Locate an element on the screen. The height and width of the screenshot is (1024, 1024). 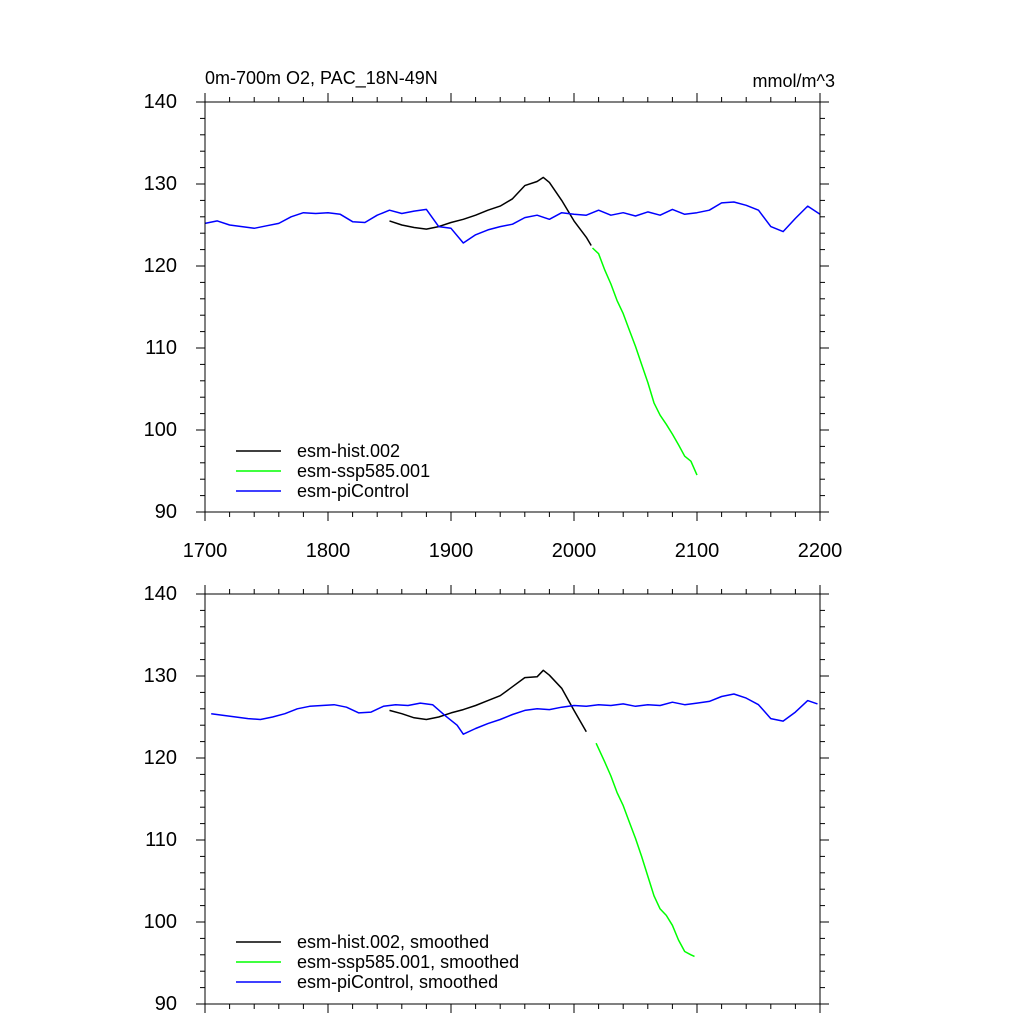
legend-label-hist-smoothed: esm-hist.002, smoothed is located at coordinates (393, 942).